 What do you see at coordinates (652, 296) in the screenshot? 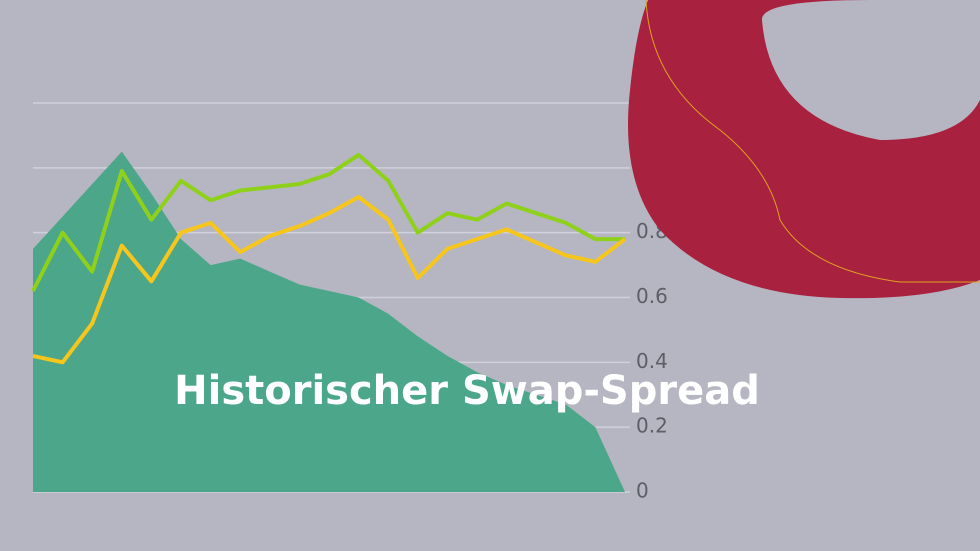
I see `y-tick-label: 0.6` at bounding box center [652, 296].